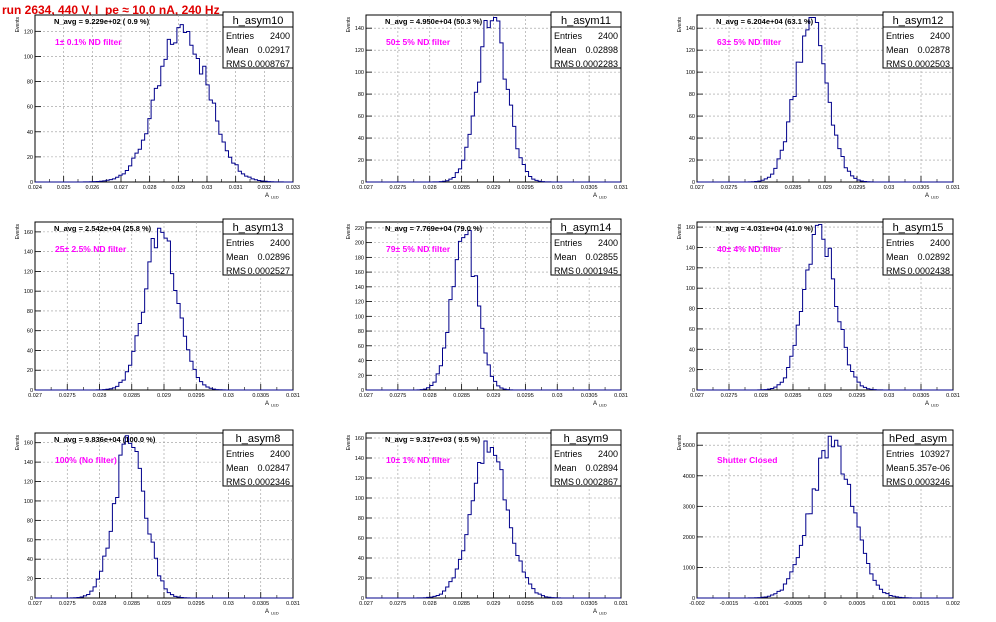 This screenshot has width=996, height=622. Describe the element at coordinates (933, 50) in the screenshot. I see `stat-mean-value: 0.02878` at that location.